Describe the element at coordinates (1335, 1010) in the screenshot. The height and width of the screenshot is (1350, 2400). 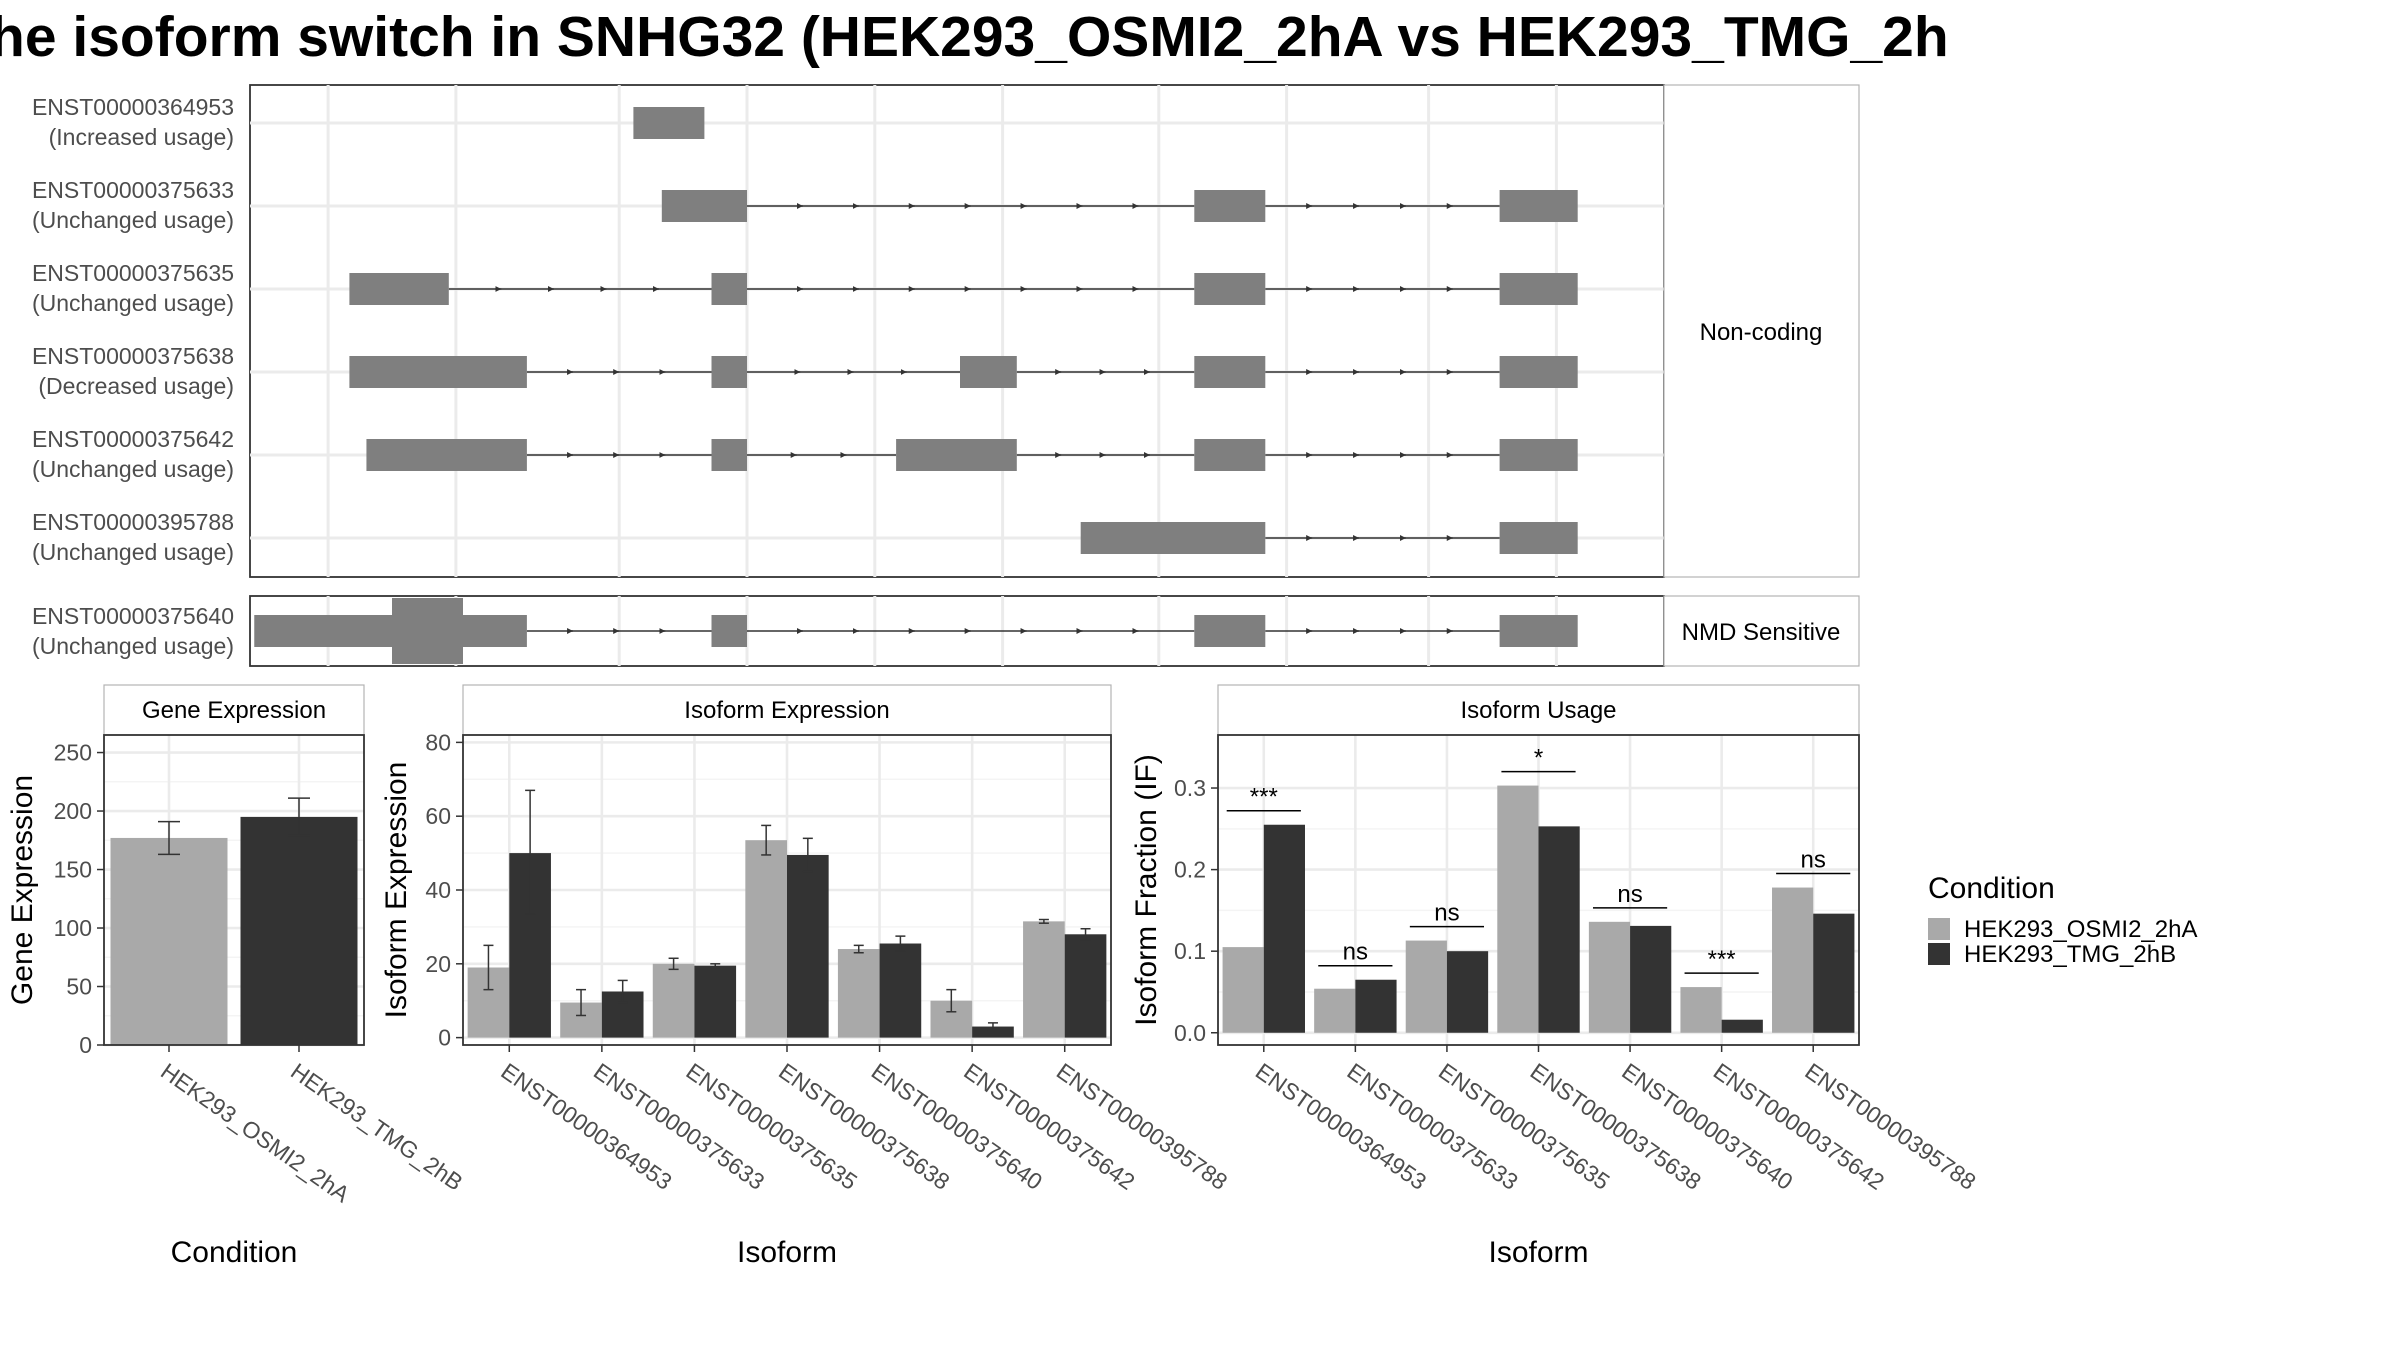
I see `bar-HEK293_OSMI2_2hA-ENST00000375633` at that location.